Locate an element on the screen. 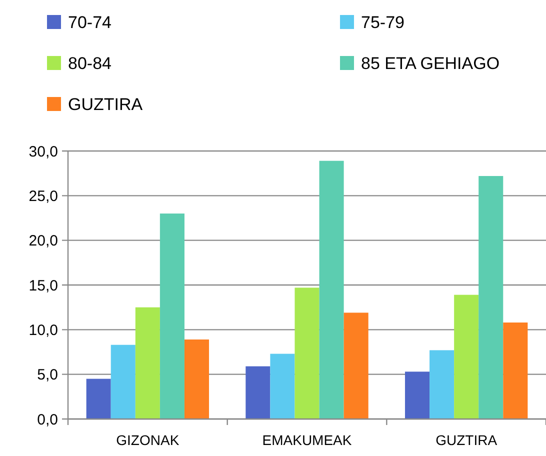 Image resolution: width=546 pixels, height=456 pixels. y-tick-label: 25,0 is located at coordinates (43, 196).